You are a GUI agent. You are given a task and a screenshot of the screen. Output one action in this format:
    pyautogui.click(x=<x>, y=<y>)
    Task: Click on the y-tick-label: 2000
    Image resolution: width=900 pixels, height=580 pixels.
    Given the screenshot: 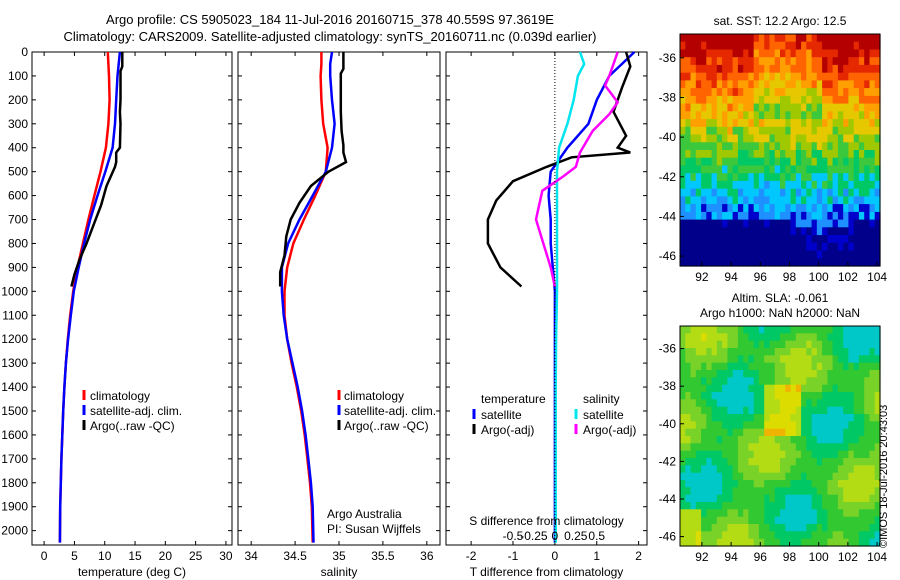 What is the action you would take?
    pyautogui.click(x=14, y=531)
    